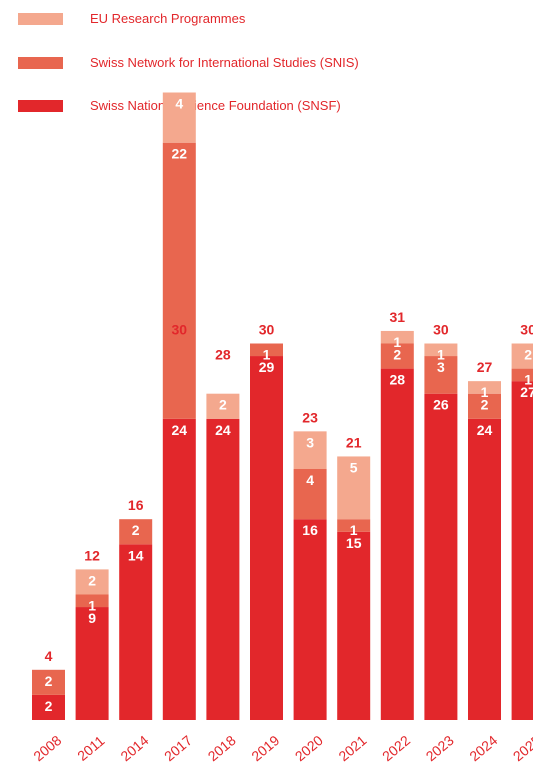 This screenshot has height=777, width=533. I want to click on bar-segment-snsf-2022, so click(397, 544).